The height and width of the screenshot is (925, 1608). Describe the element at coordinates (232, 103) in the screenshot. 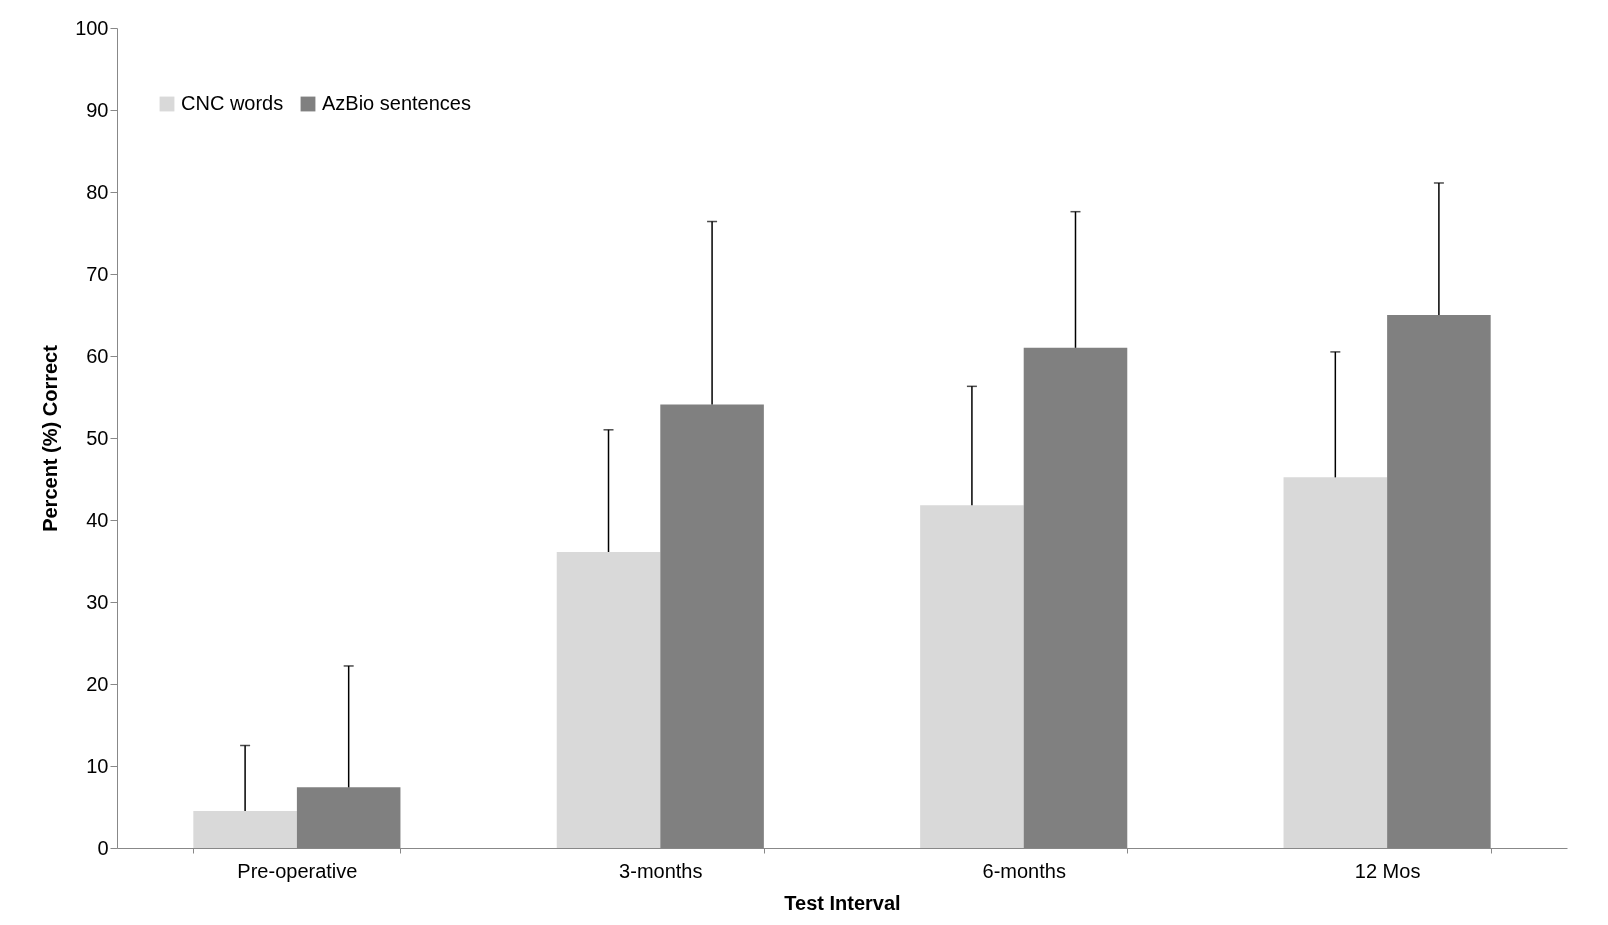

I see `legend-label: CNC words` at that location.